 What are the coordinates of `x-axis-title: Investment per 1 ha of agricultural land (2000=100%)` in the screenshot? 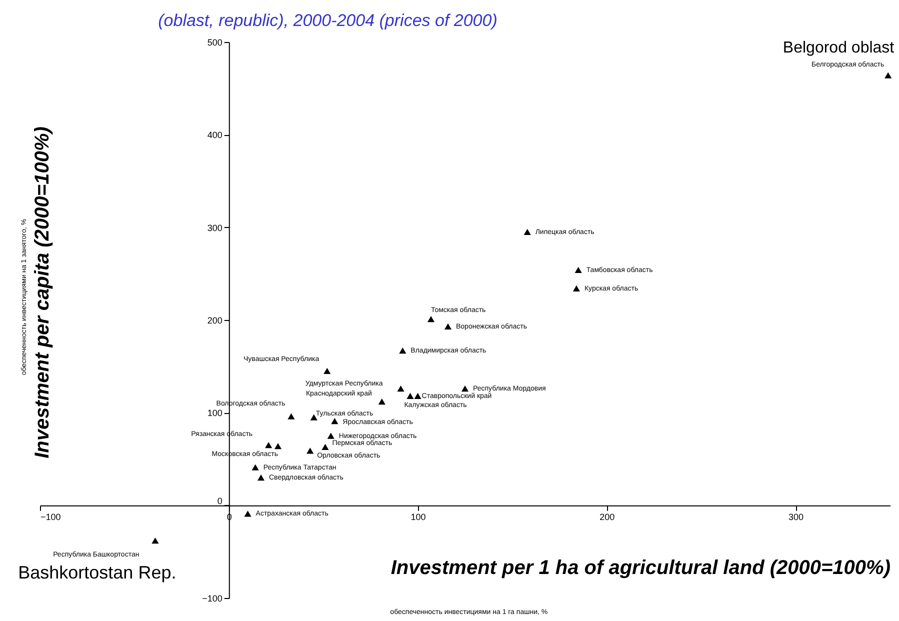 It's located at (640, 567).